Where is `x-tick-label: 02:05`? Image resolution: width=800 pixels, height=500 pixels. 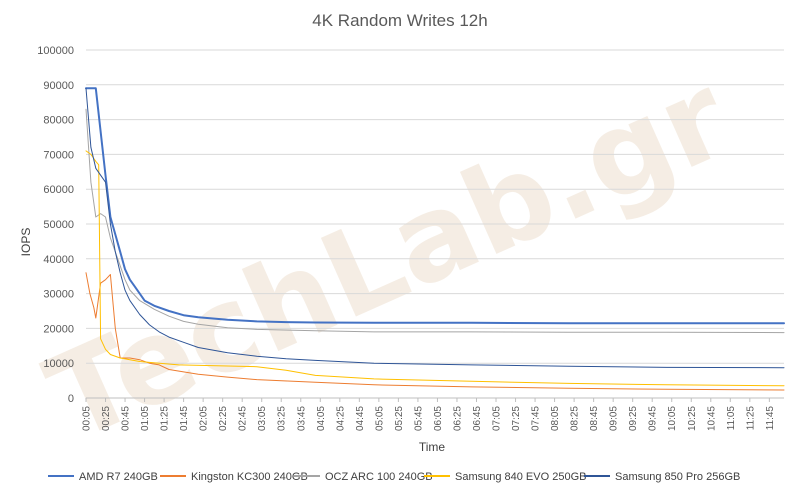 x-tick-label: 02:05 is located at coordinates (204, 418).